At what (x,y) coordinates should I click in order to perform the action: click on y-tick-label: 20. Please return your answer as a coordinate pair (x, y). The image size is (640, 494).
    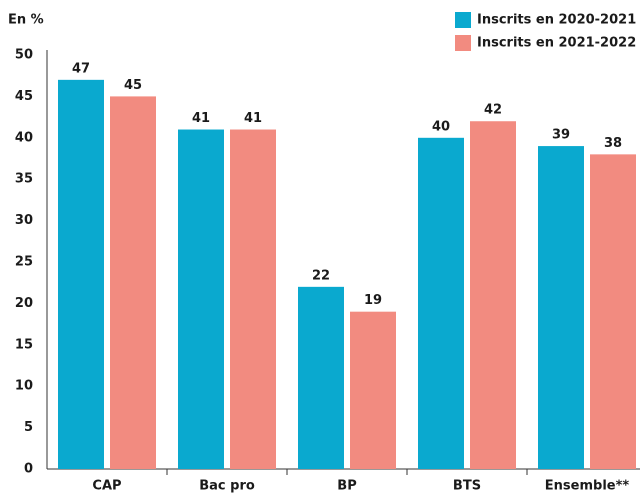
    Looking at the image, I should click on (24, 303).